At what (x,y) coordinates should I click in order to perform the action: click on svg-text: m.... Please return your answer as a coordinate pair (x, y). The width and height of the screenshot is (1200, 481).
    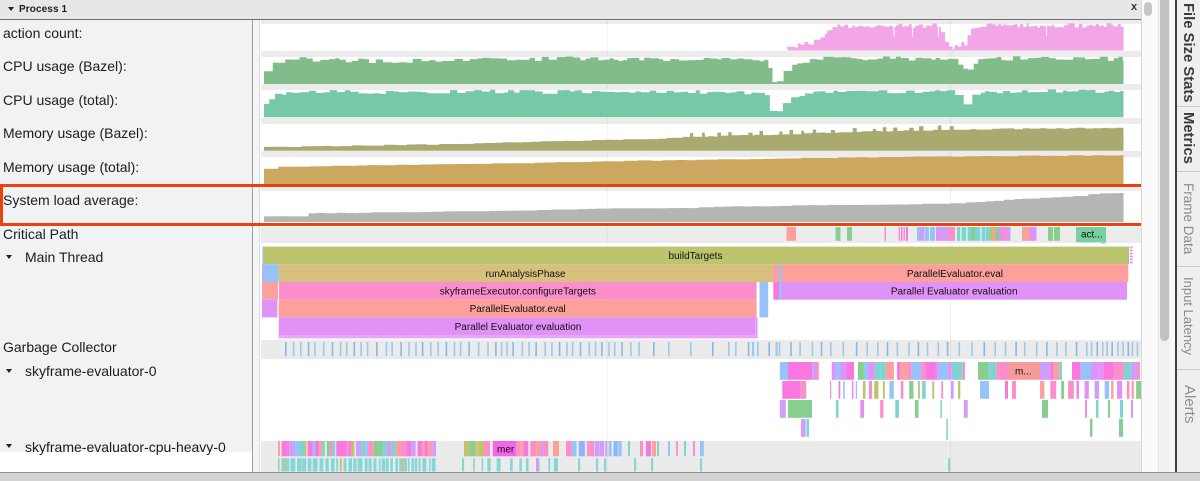
    Looking at the image, I should click on (1023, 371).